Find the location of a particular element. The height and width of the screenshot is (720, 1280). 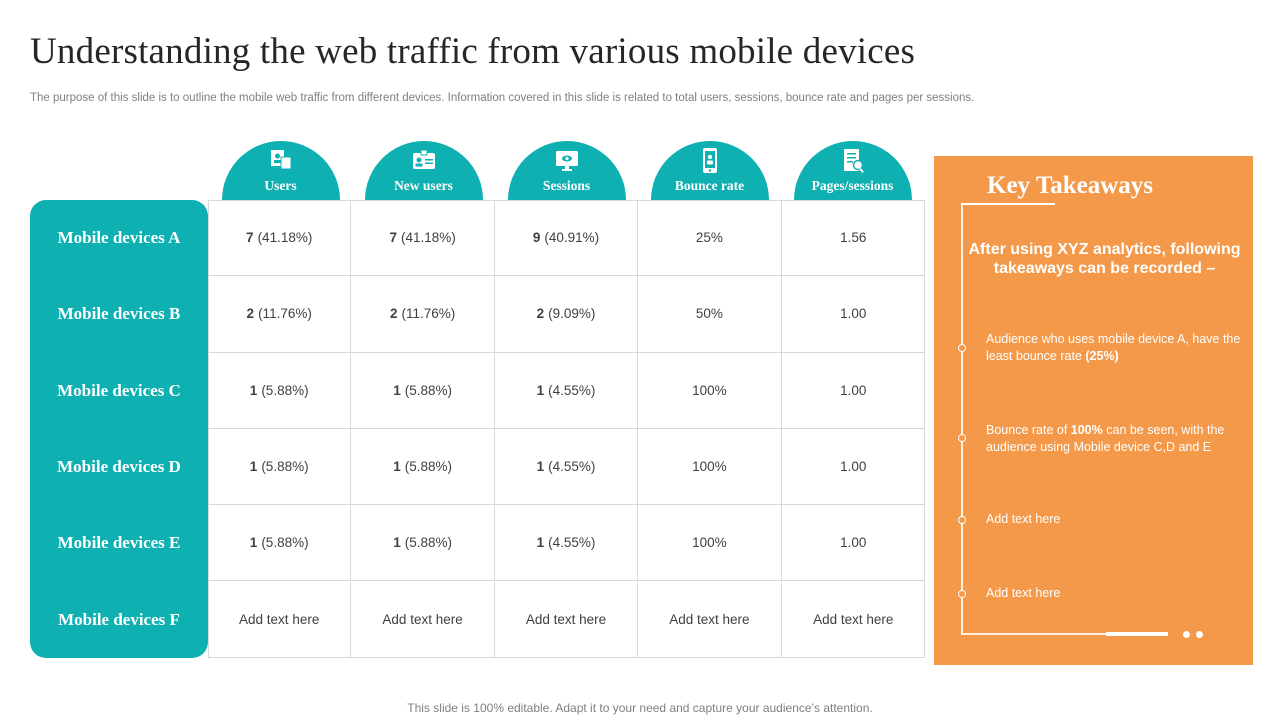

report-icon is located at coordinates (853, 161).